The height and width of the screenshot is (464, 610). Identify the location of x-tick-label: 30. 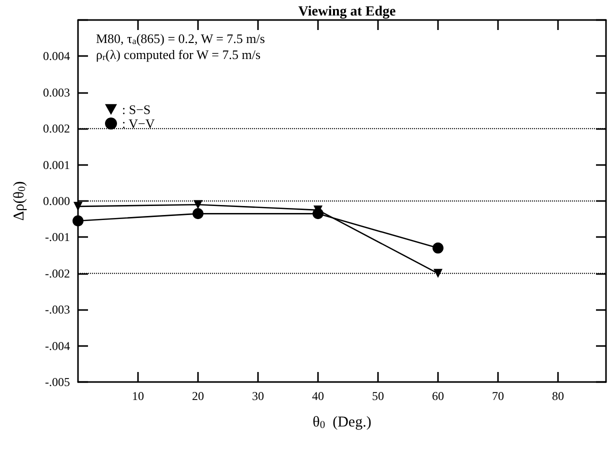
(258, 396).